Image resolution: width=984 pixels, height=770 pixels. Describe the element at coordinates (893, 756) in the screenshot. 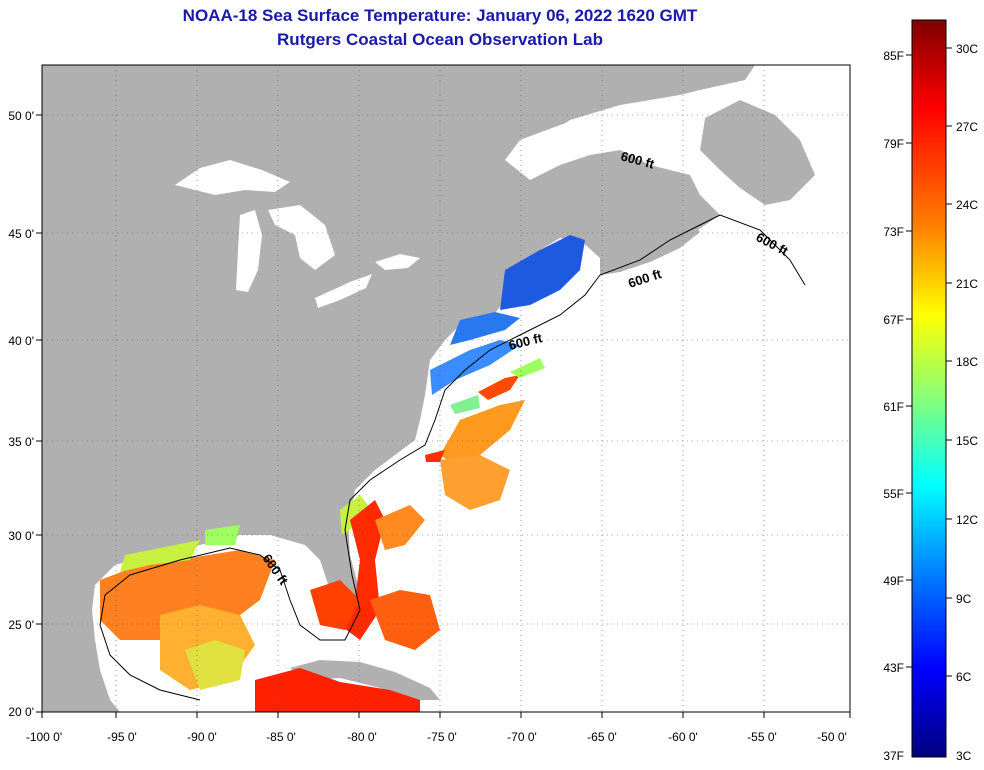

I see `colorbar-f-label: 37F` at that location.